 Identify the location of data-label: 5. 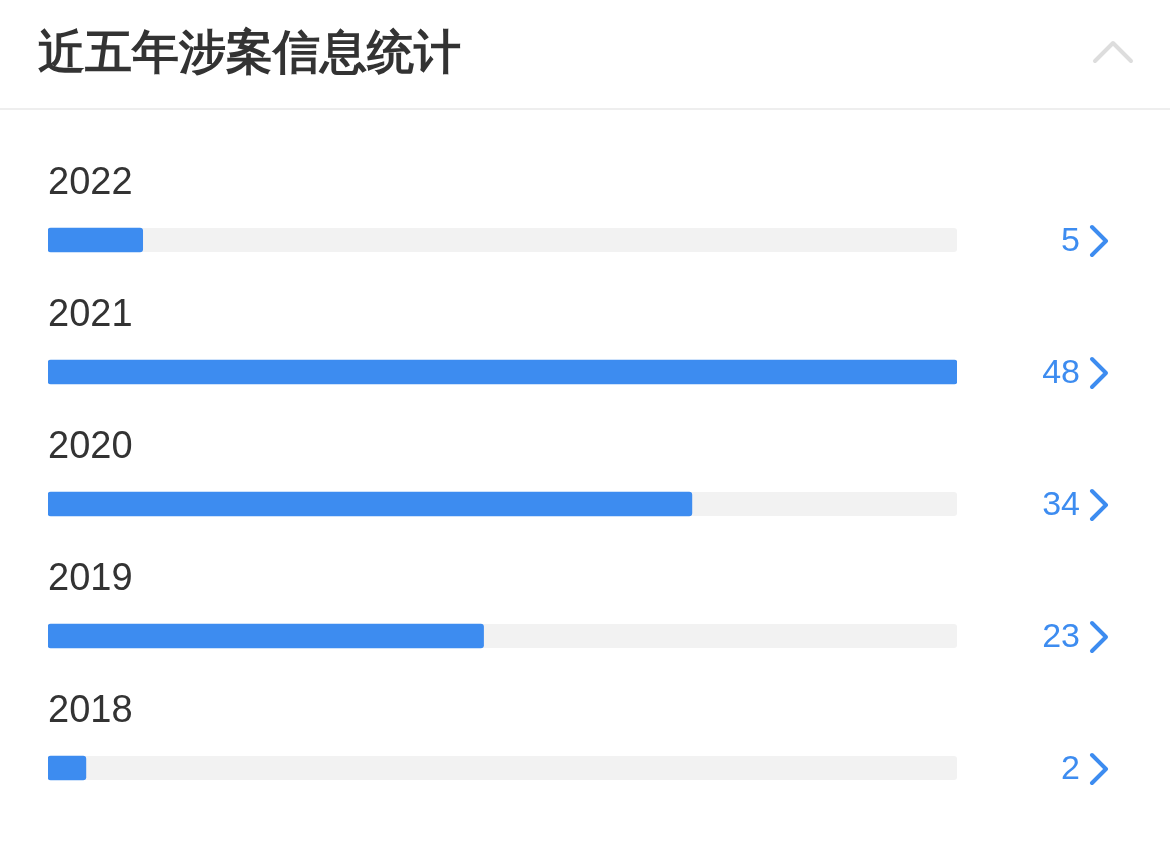
(1070, 239).